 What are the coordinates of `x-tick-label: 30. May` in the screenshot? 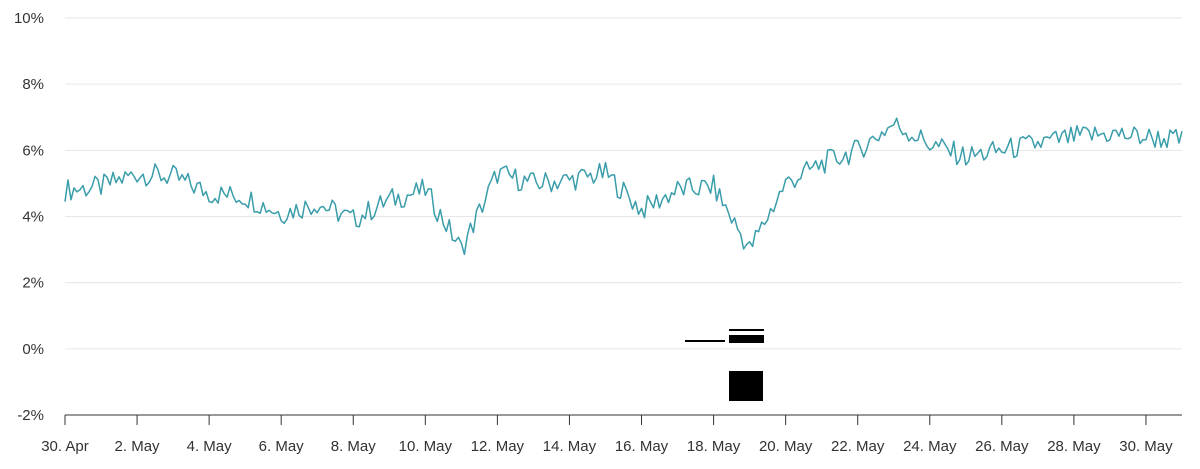 It's located at (1146, 446).